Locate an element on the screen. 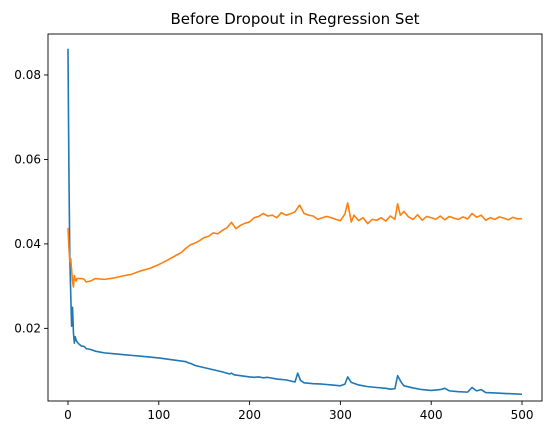 The image size is (556, 439). x-axis: 0 100 200 300 400 500 is located at coordinates (298, 411).